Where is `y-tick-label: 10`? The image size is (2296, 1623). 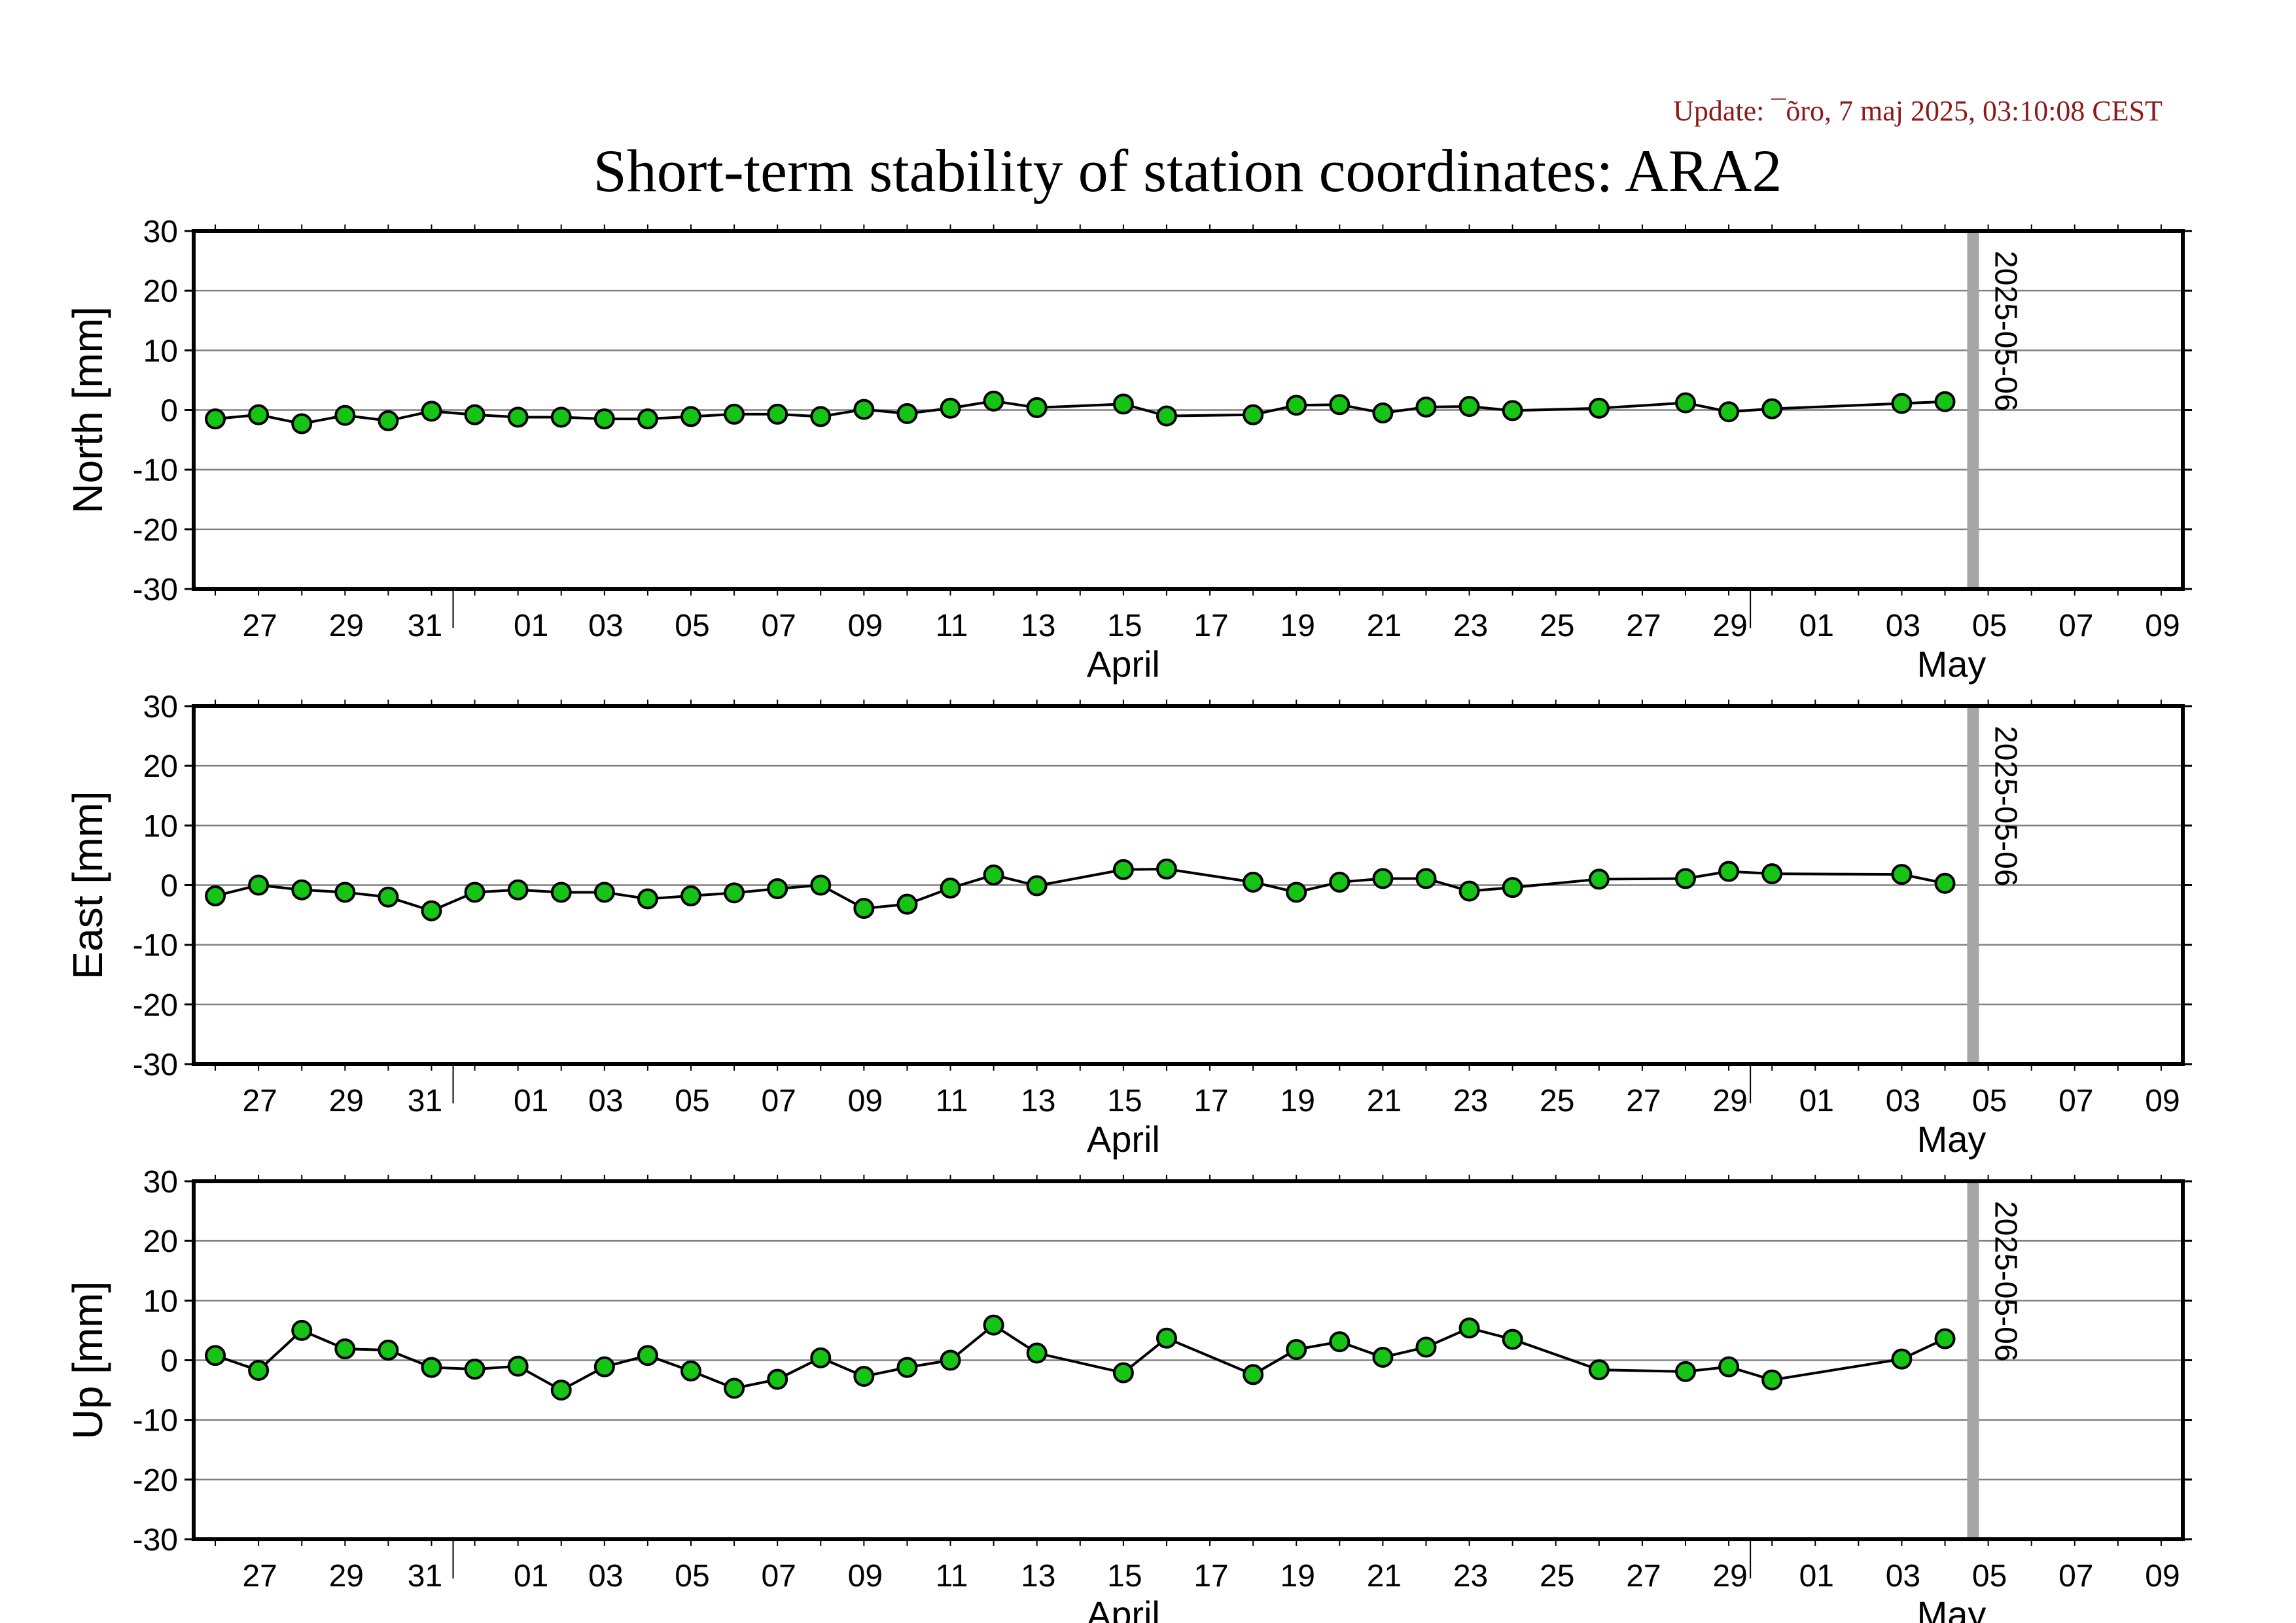
y-tick-label: 10 is located at coordinates (160, 826).